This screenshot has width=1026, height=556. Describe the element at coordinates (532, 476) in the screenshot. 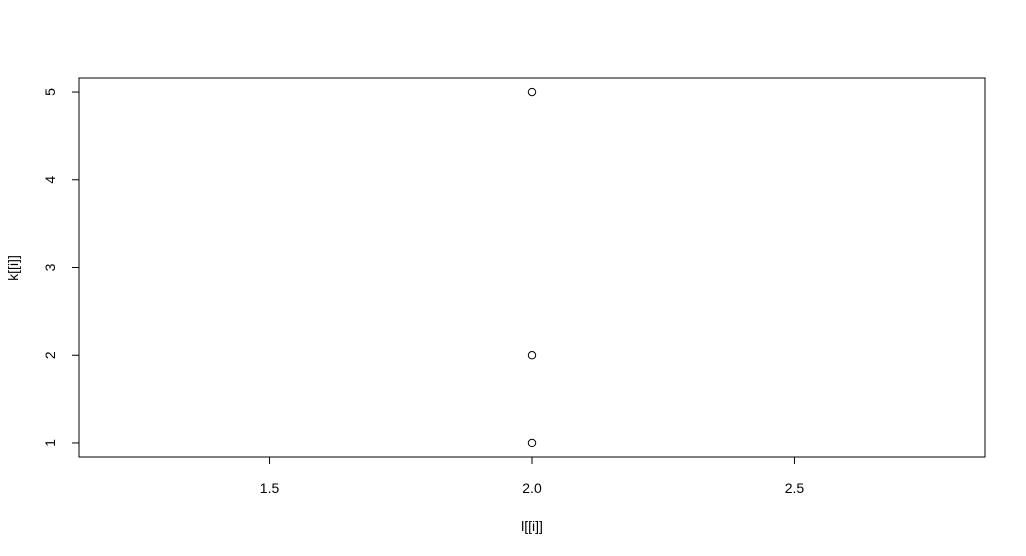

I see `x-axis: 1.5 2.0 2.5` at that location.